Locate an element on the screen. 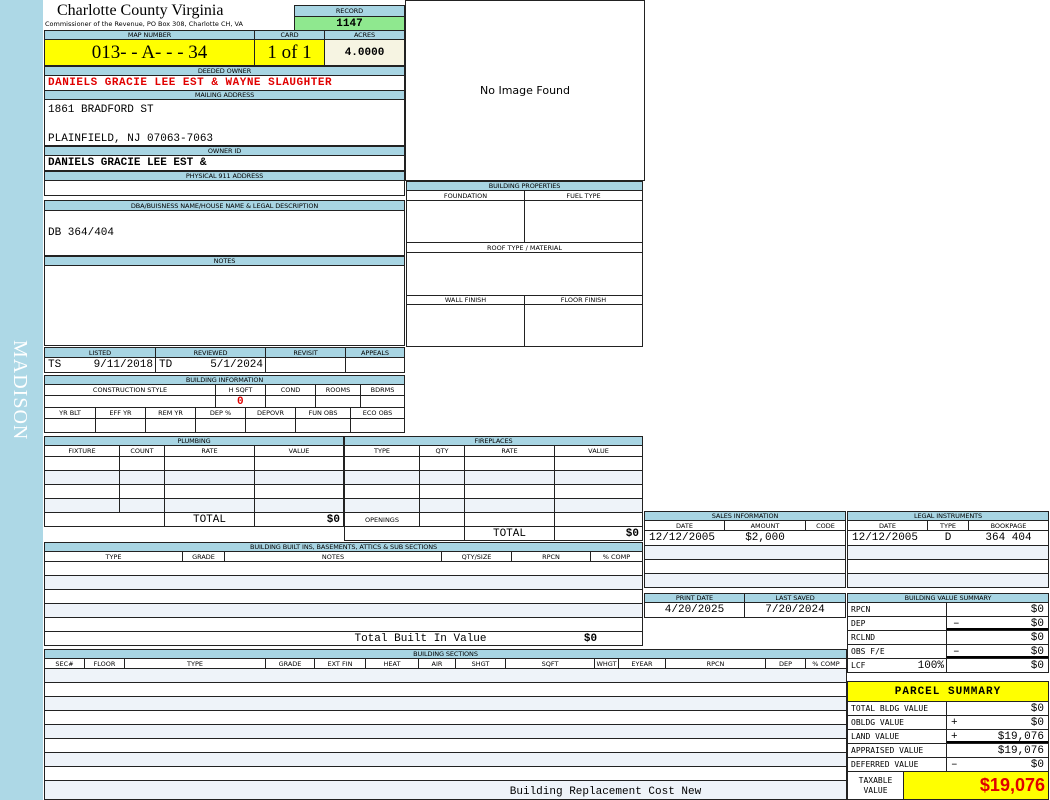 The height and width of the screenshot is (800, 1050). replacement-cost-label: Building Replacement Cost New is located at coordinates (605, 791).